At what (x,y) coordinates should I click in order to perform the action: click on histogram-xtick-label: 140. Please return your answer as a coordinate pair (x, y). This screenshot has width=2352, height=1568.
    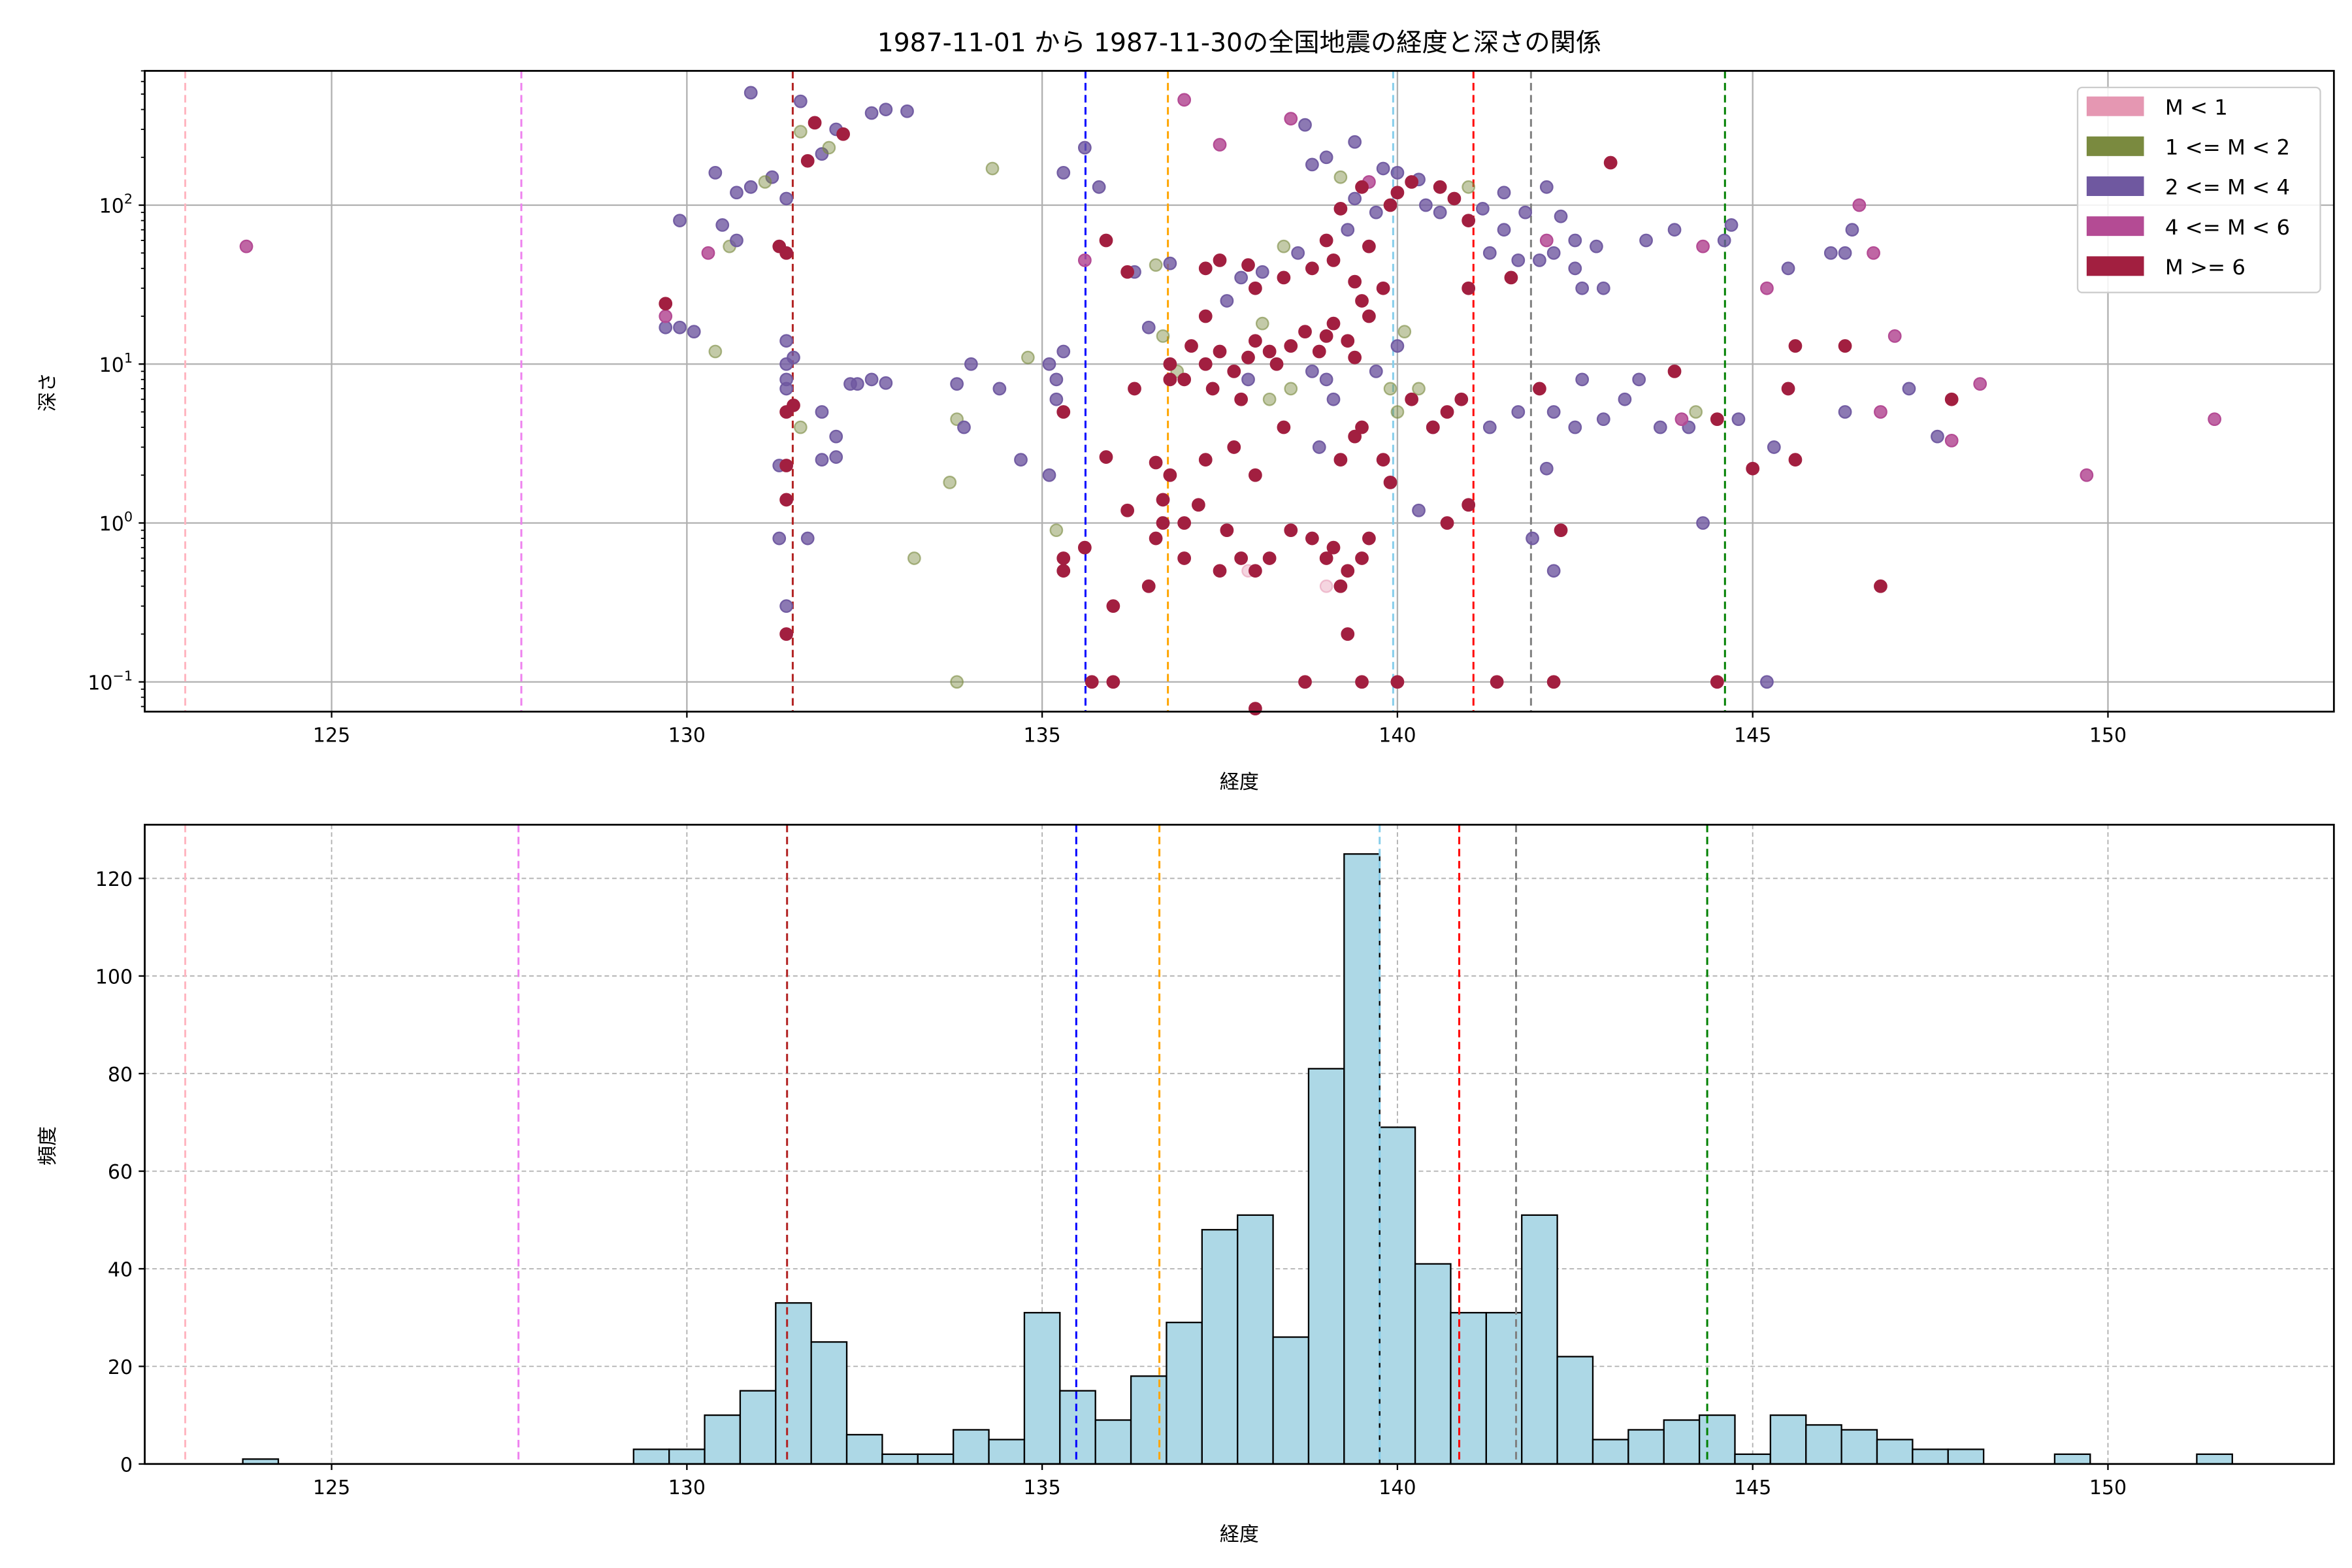
    Looking at the image, I should click on (1397, 1488).